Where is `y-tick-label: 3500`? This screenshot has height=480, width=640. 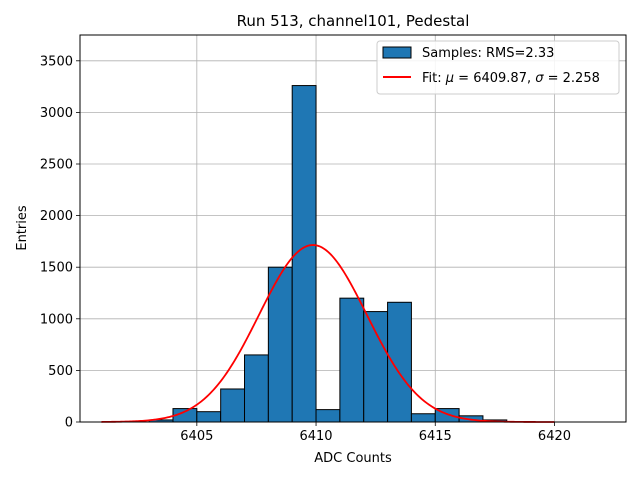
y-tick-label: 3500 is located at coordinates (56, 61).